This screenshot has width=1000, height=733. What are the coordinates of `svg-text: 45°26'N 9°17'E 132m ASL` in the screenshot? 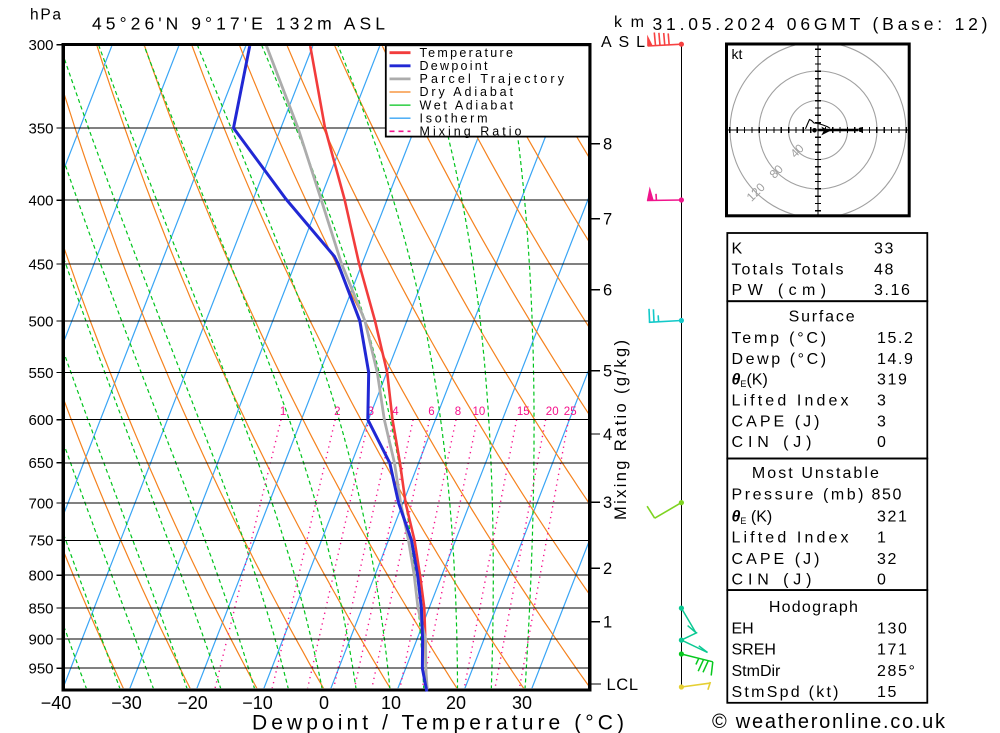 It's located at (238, 24).